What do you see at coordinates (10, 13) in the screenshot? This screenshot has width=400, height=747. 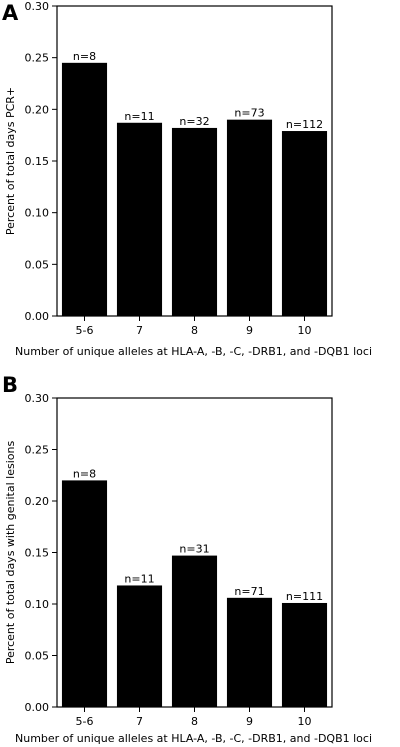 I see `panel-a-label: A` at bounding box center [10, 13].